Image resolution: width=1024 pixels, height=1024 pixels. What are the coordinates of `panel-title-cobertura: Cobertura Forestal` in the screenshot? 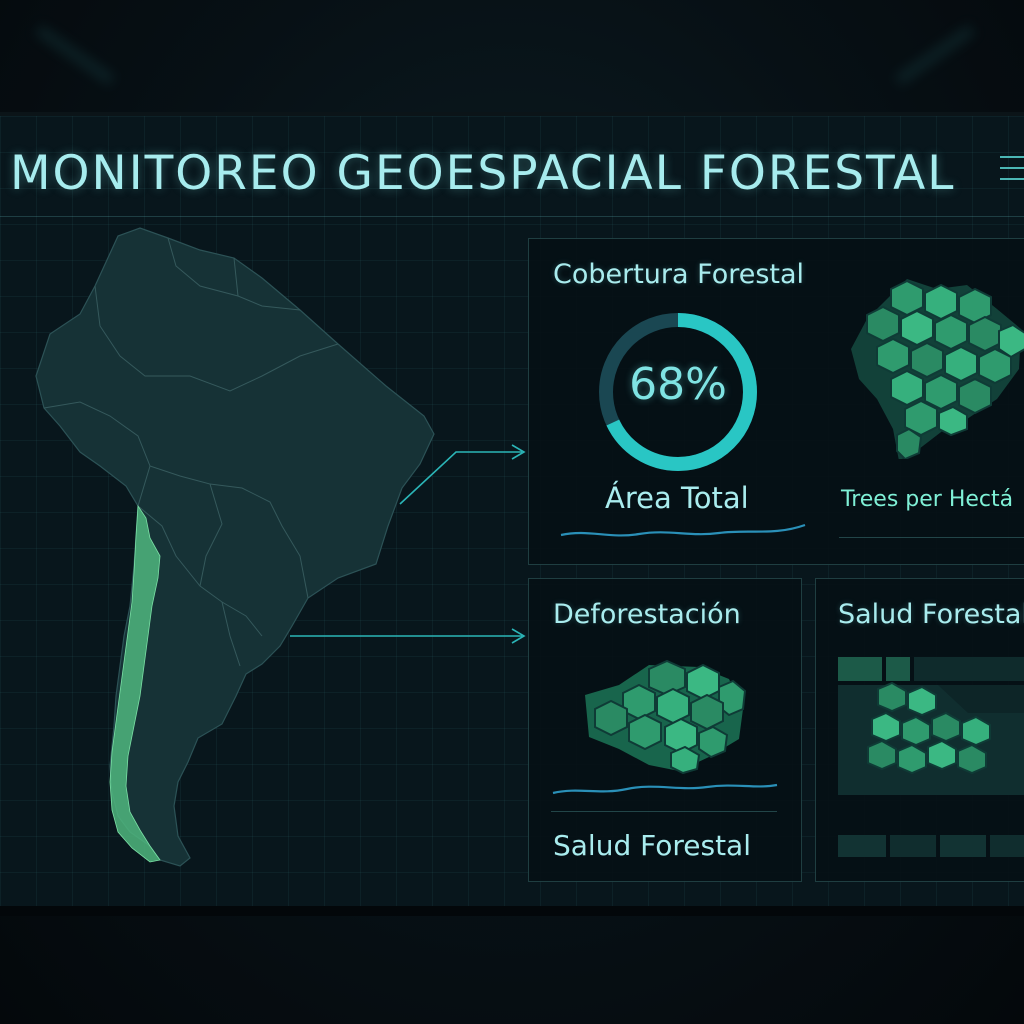 It's located at (679, 274).